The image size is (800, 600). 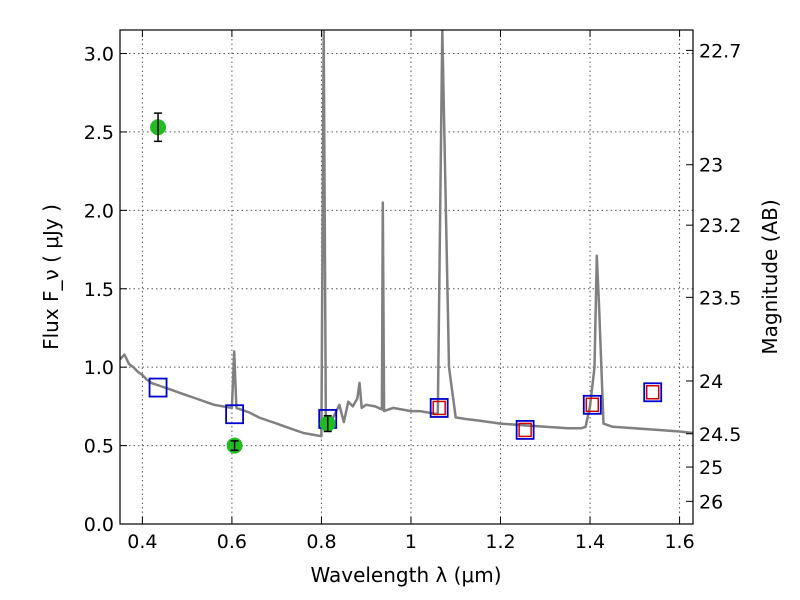 What do you see at coordinates (99, 133) in the screenshot?
I see `y-tick-label: 2.5` at bounding box center [99, 133].